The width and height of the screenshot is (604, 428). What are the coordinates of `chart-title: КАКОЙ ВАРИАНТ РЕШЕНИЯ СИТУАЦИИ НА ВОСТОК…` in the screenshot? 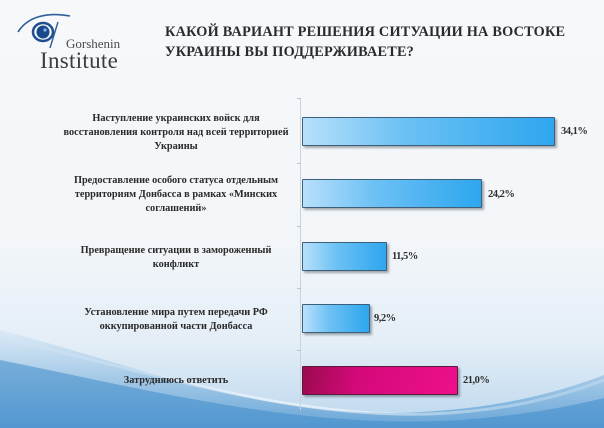 It's located at (365, 42).